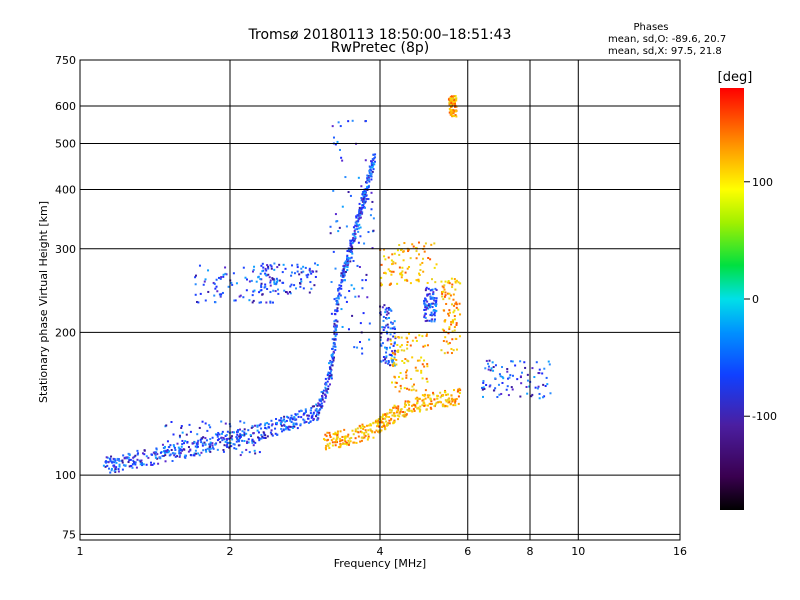 This screenshot has width=800, height=600. What do you see at coordinates (380, 563) in the screenshot?
I see `x-axis-label: Frequency [MHz]` at bounding box center [380, 563].